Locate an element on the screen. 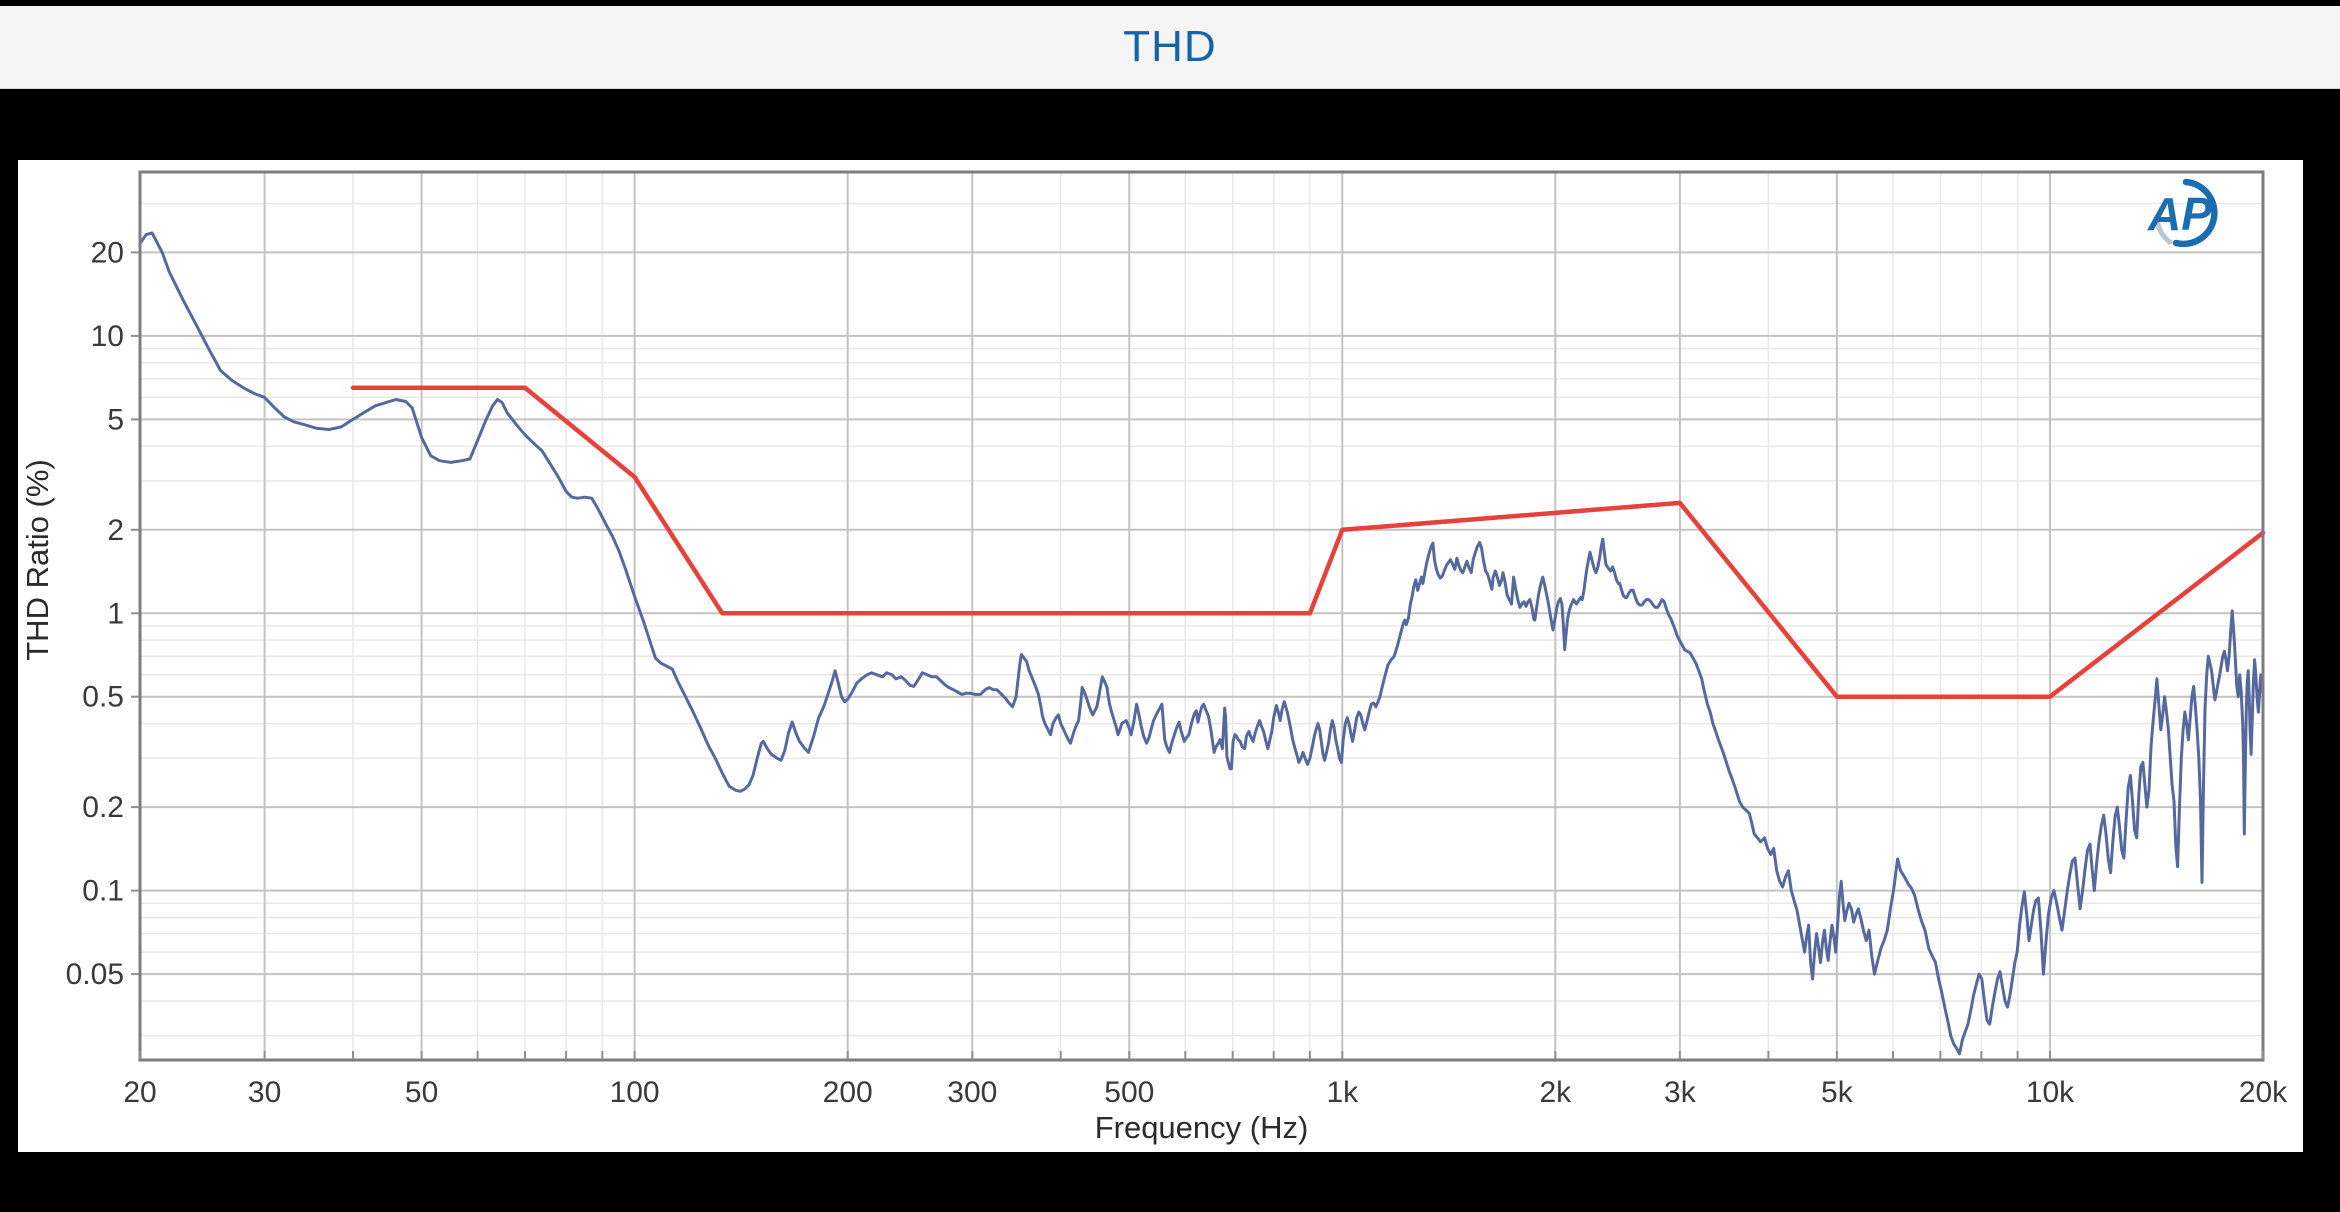  x-tick-label: 200 is located at coordinates (848, 1092).